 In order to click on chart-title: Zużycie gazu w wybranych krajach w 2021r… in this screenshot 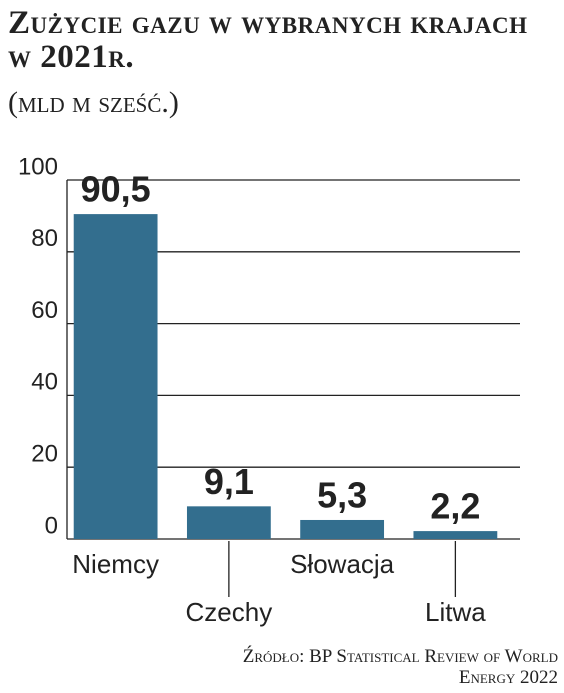, I will do `click(268, 40)`.